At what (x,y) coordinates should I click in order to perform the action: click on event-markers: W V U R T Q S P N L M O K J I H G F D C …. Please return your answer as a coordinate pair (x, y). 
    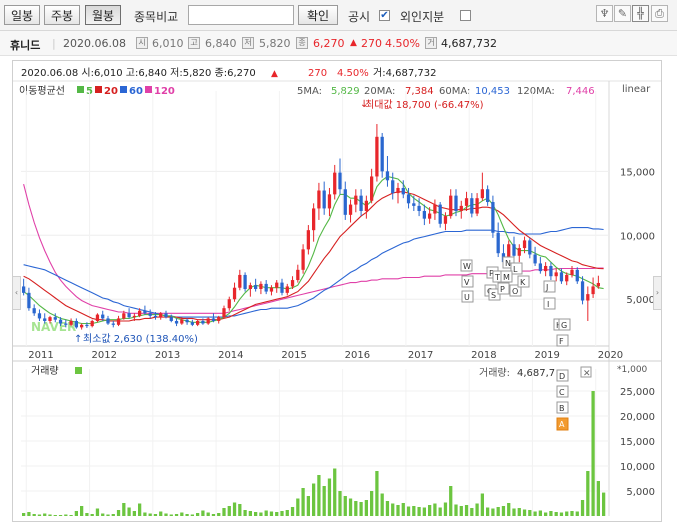
    Looking at the image, I should click on (515, 343).